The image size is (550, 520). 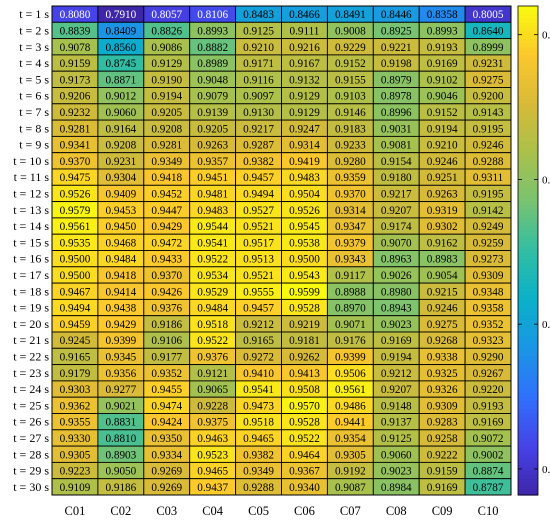 What do you see at coordinates (31, 161) in the screenshot?
I see `y-tick-label: t = 10 s` at bounding box center [31, 161].